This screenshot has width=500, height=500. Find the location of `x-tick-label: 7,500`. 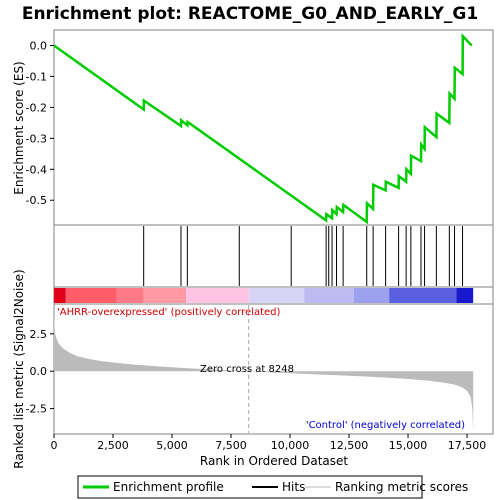

x-tick-label: 7,500 is located at coordinates (231, 445).